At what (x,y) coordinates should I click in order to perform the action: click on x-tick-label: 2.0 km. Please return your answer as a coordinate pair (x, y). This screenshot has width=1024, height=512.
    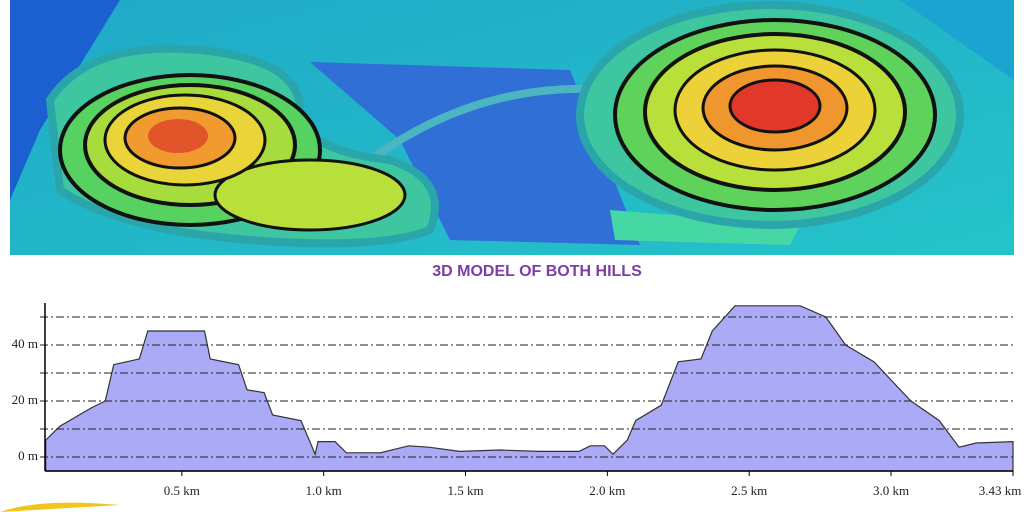
    Looking at the image, I should click on (607, 490).